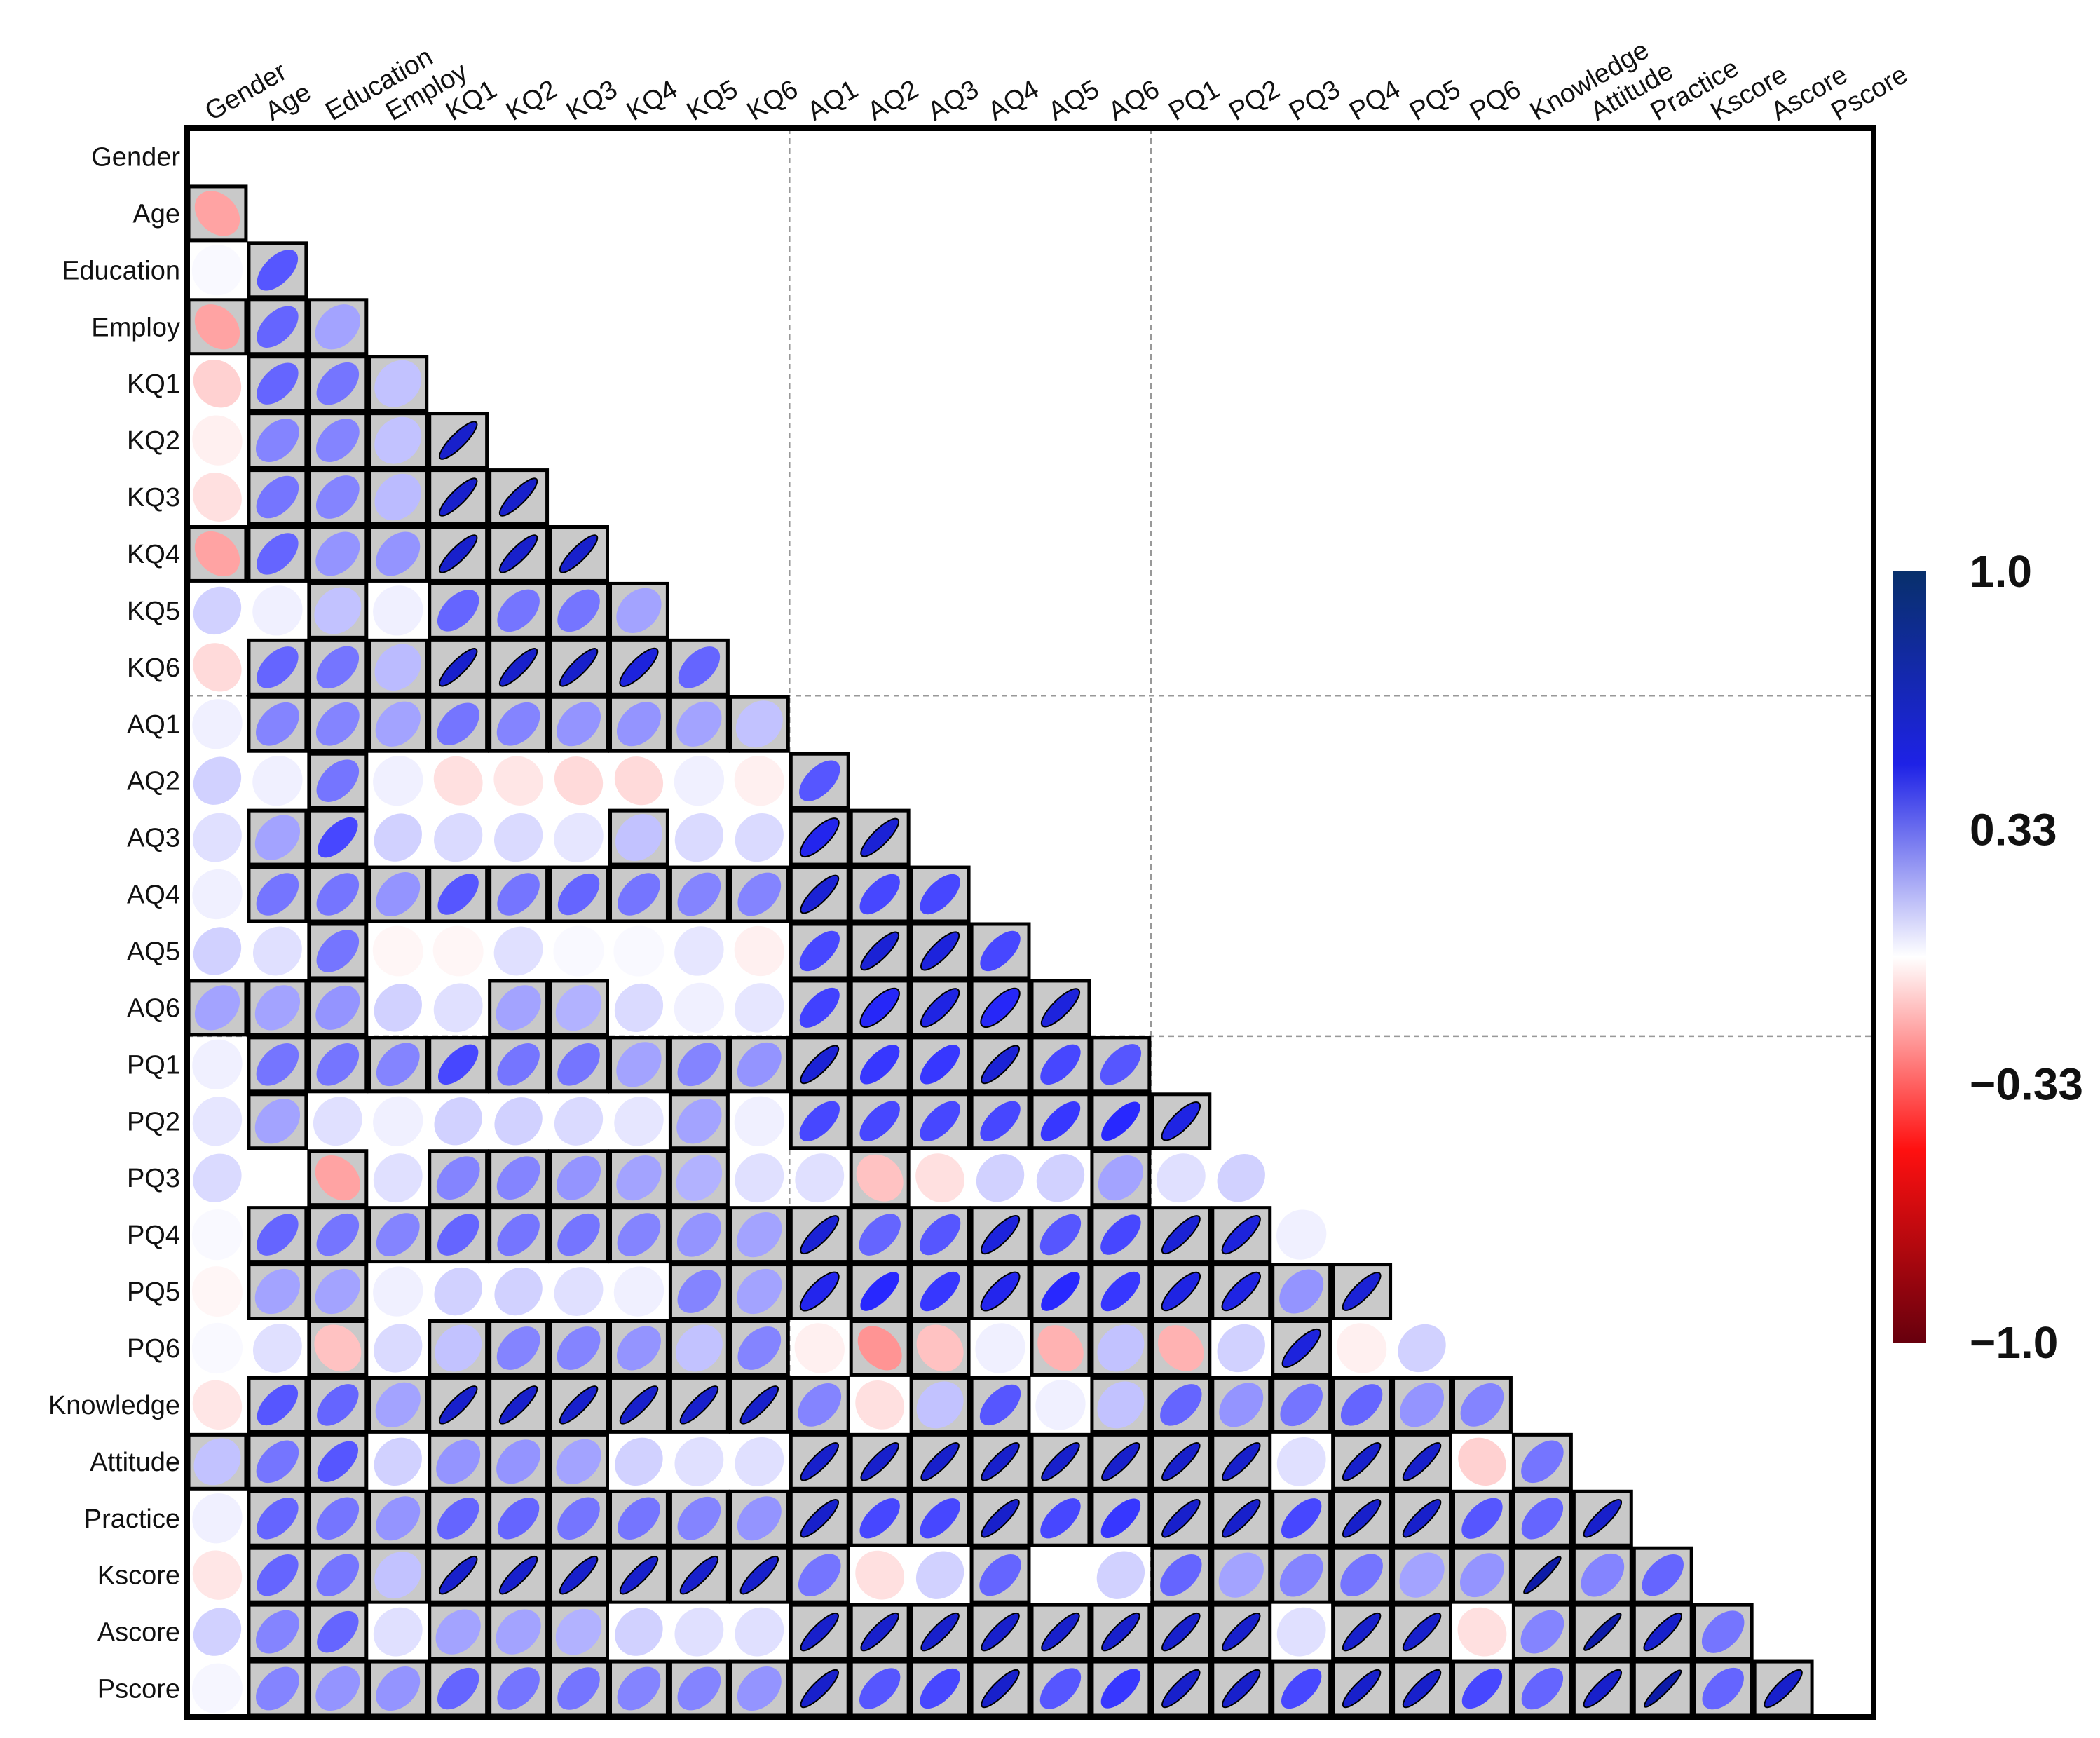 The height and width of the screenshot is (1738, 2100). I want to click on column-label: AQ6, so click(1133, 100).